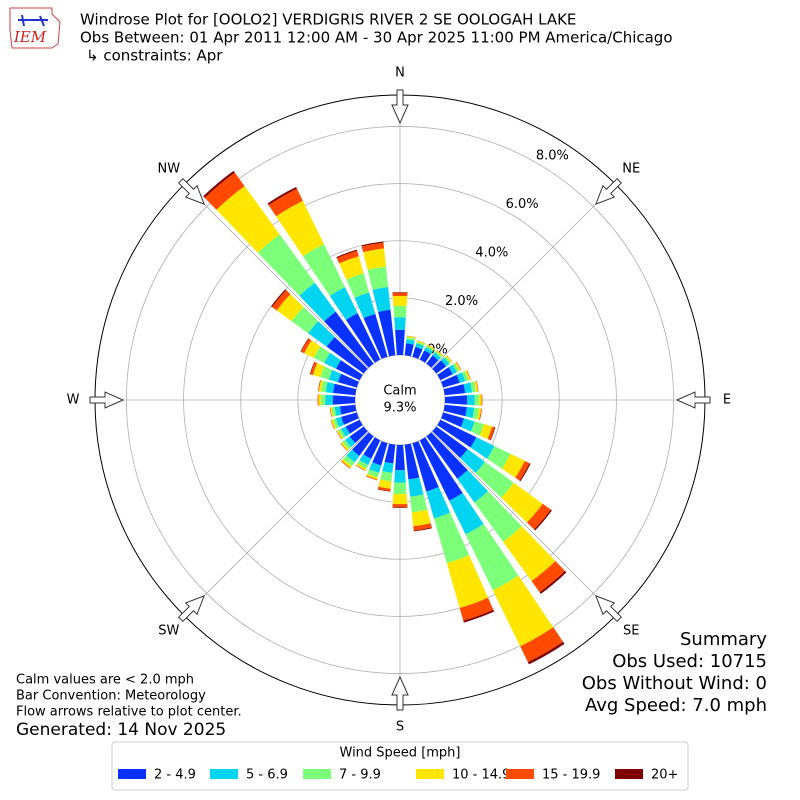 The height and width of the screenshot is (800, 800). What do you see at coordinates (522, 204) in the screenshot?
I see `r-tick-label: 6.0%` at bounding box center [522, 204].